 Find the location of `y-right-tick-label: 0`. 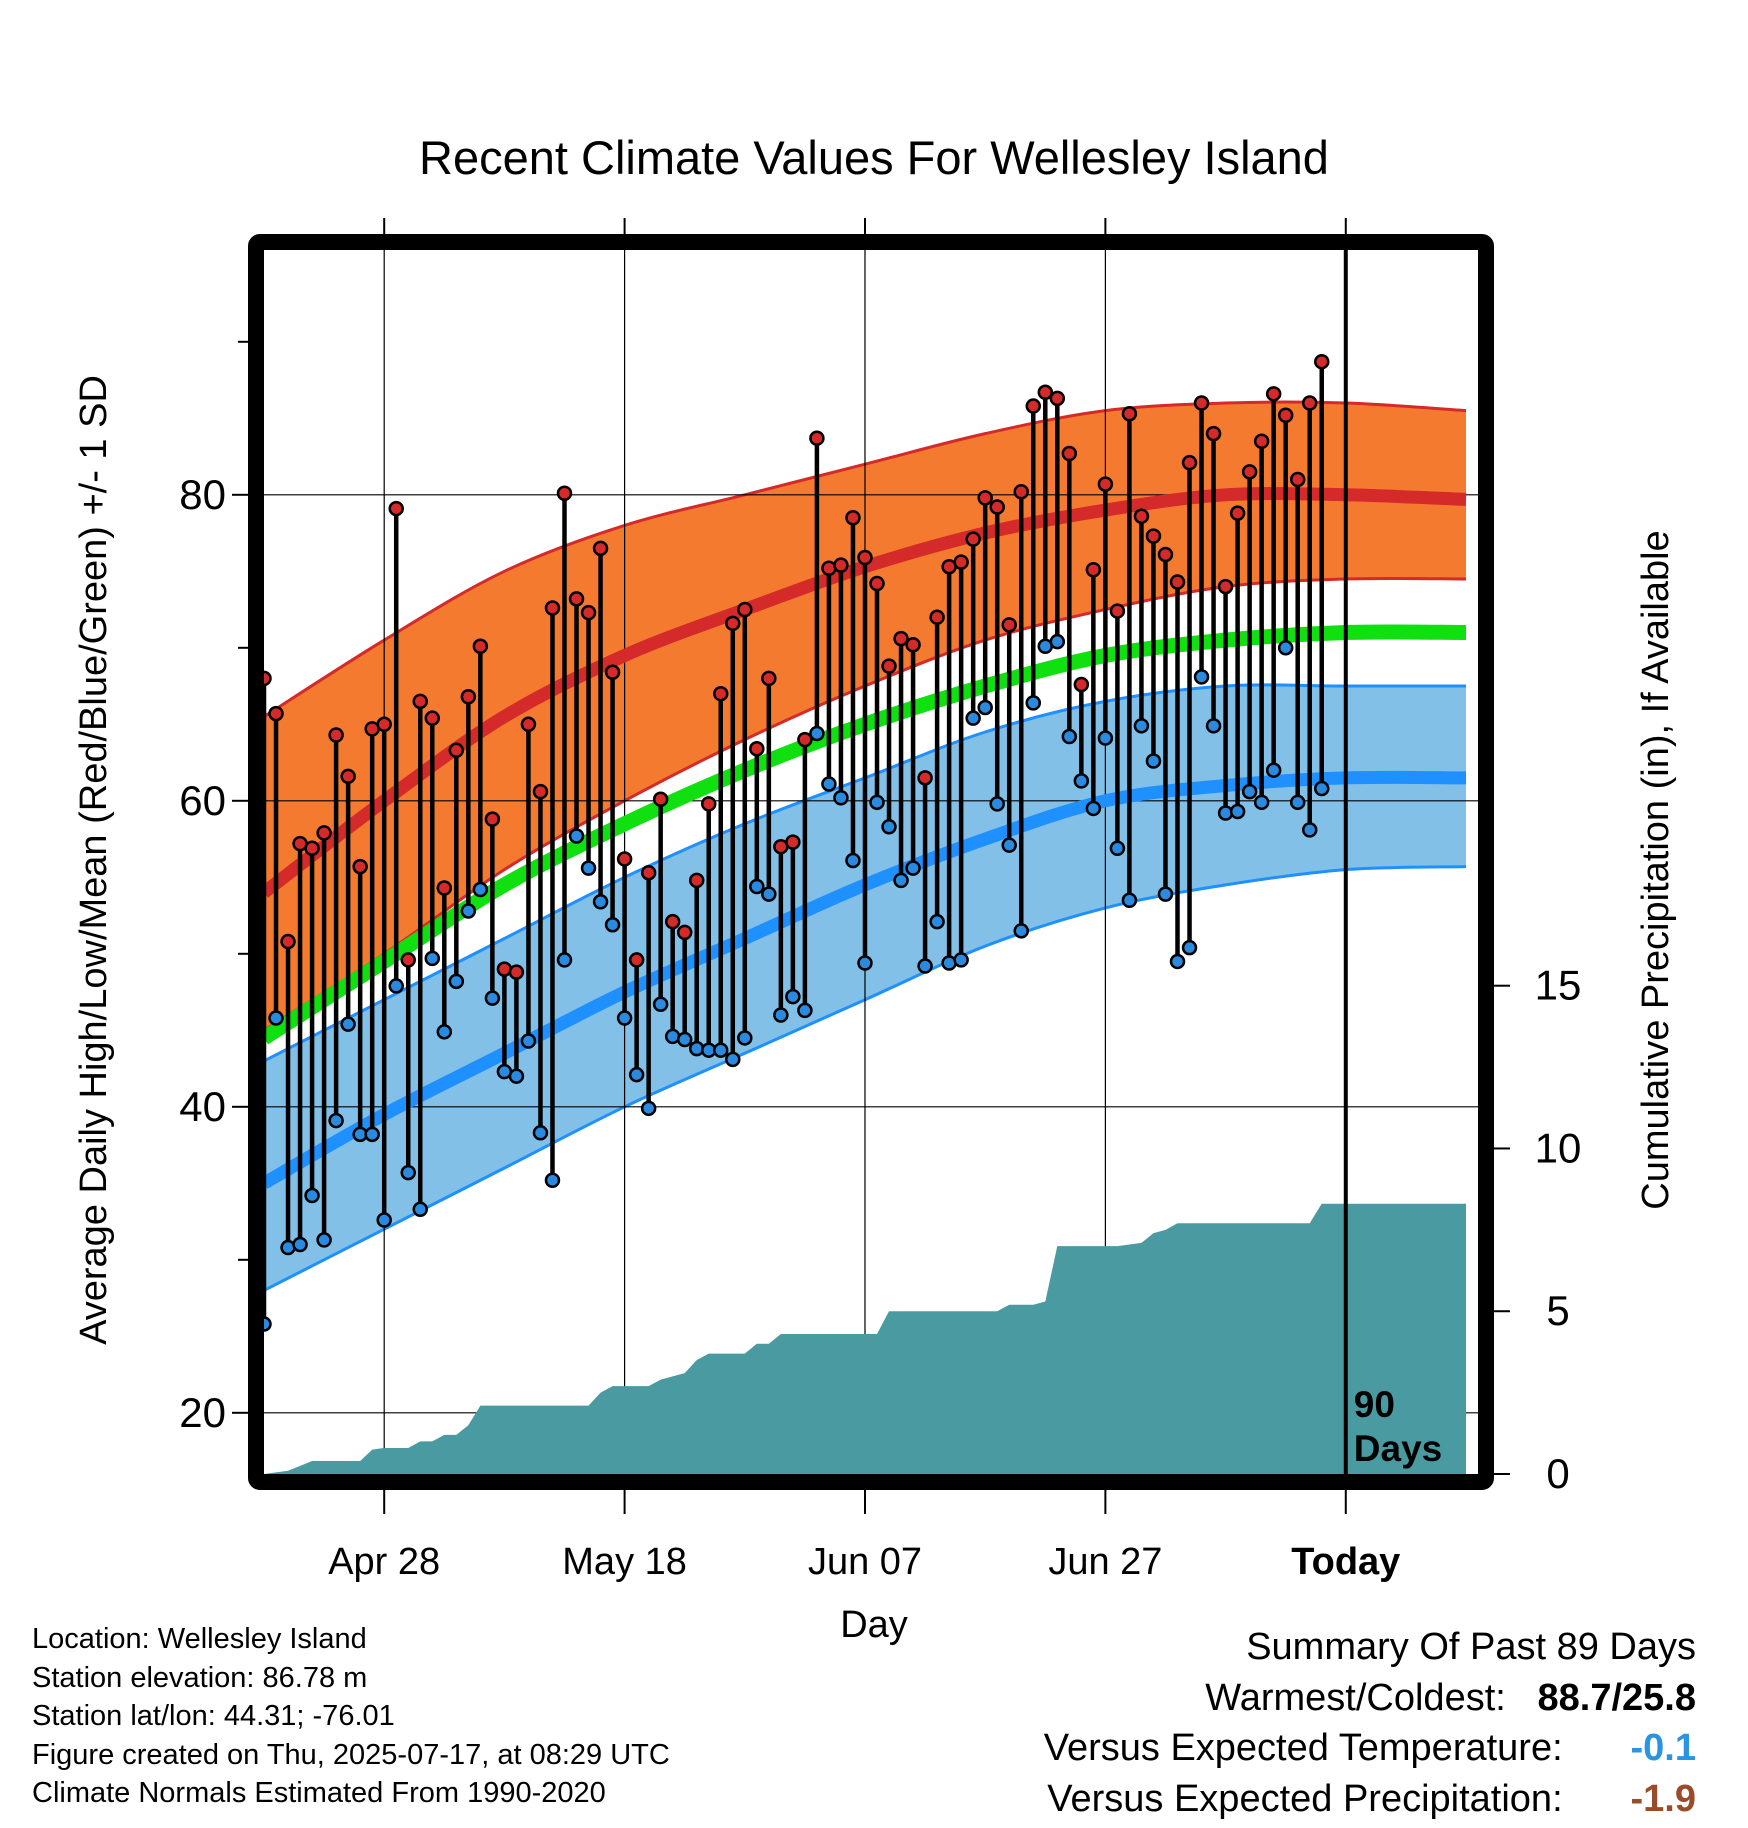

y-right-tick-label: 0 is located at coordinates (1557, 1473).